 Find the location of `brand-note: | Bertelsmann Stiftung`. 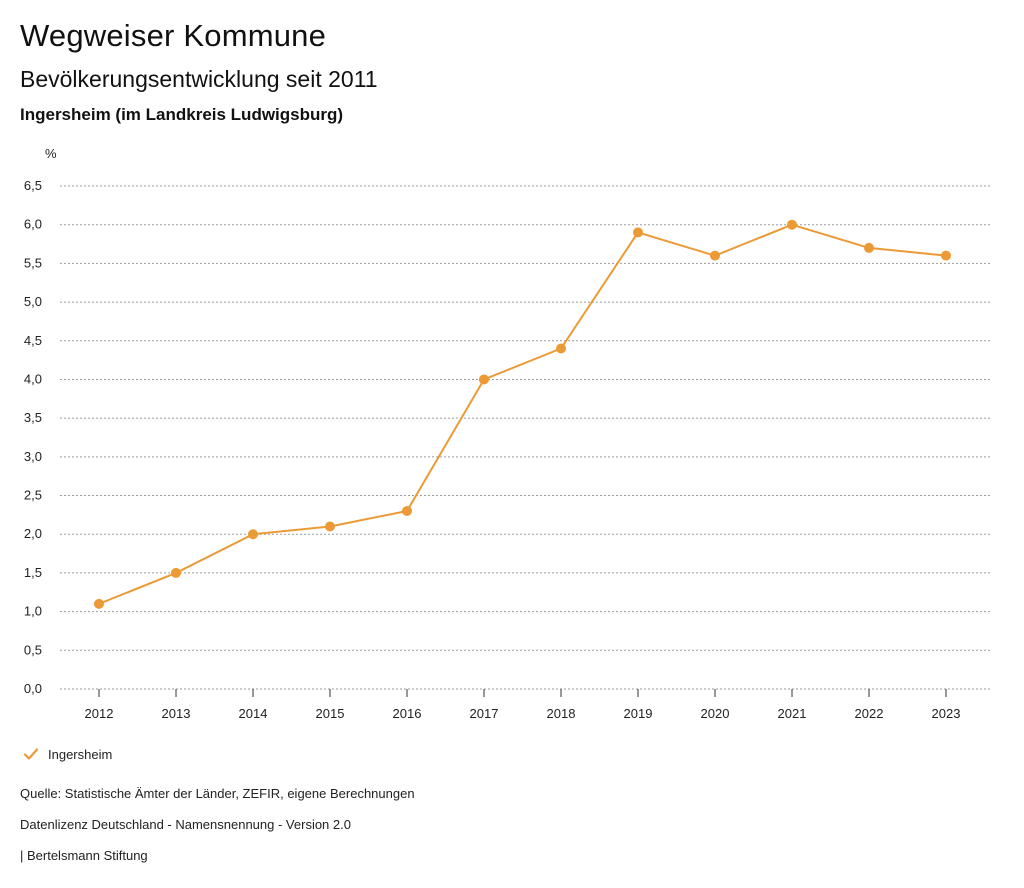

brand-note: | Bertelsmann Stiftung is located at coordinates (84, 855).